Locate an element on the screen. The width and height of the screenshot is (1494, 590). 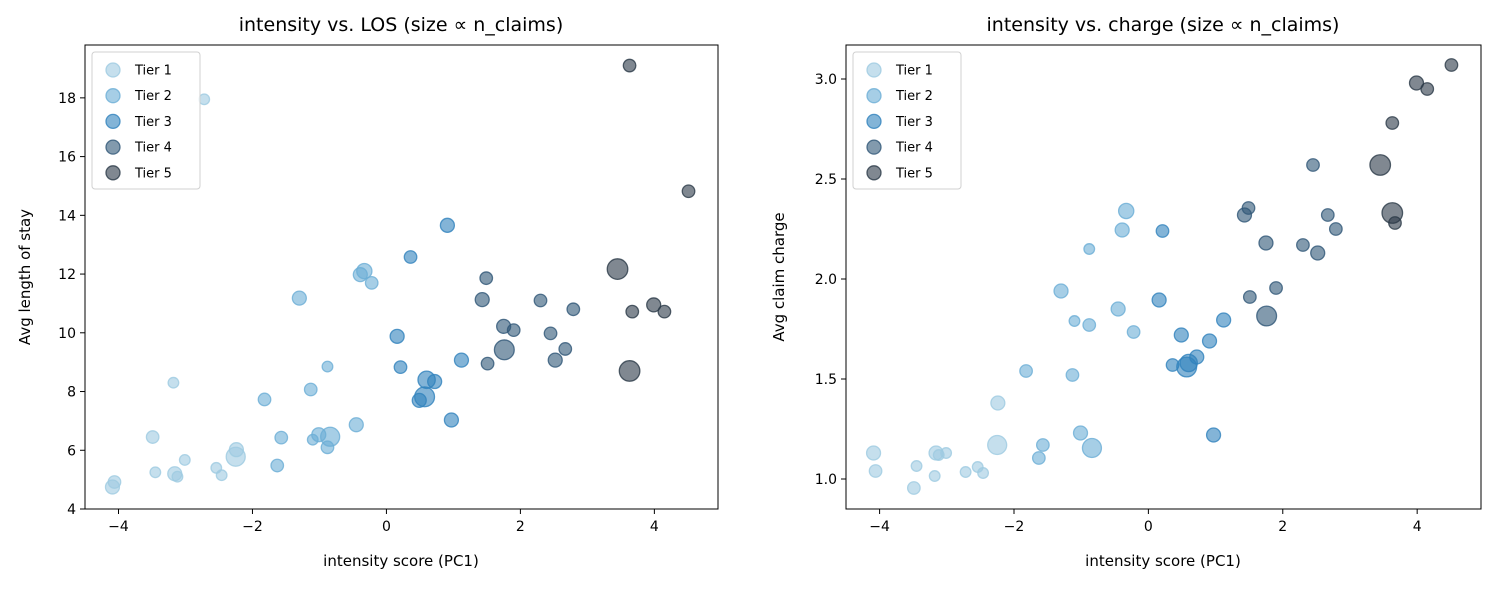
x-axis-label: intensity score (PC1) is located at coordinates (401, 561).